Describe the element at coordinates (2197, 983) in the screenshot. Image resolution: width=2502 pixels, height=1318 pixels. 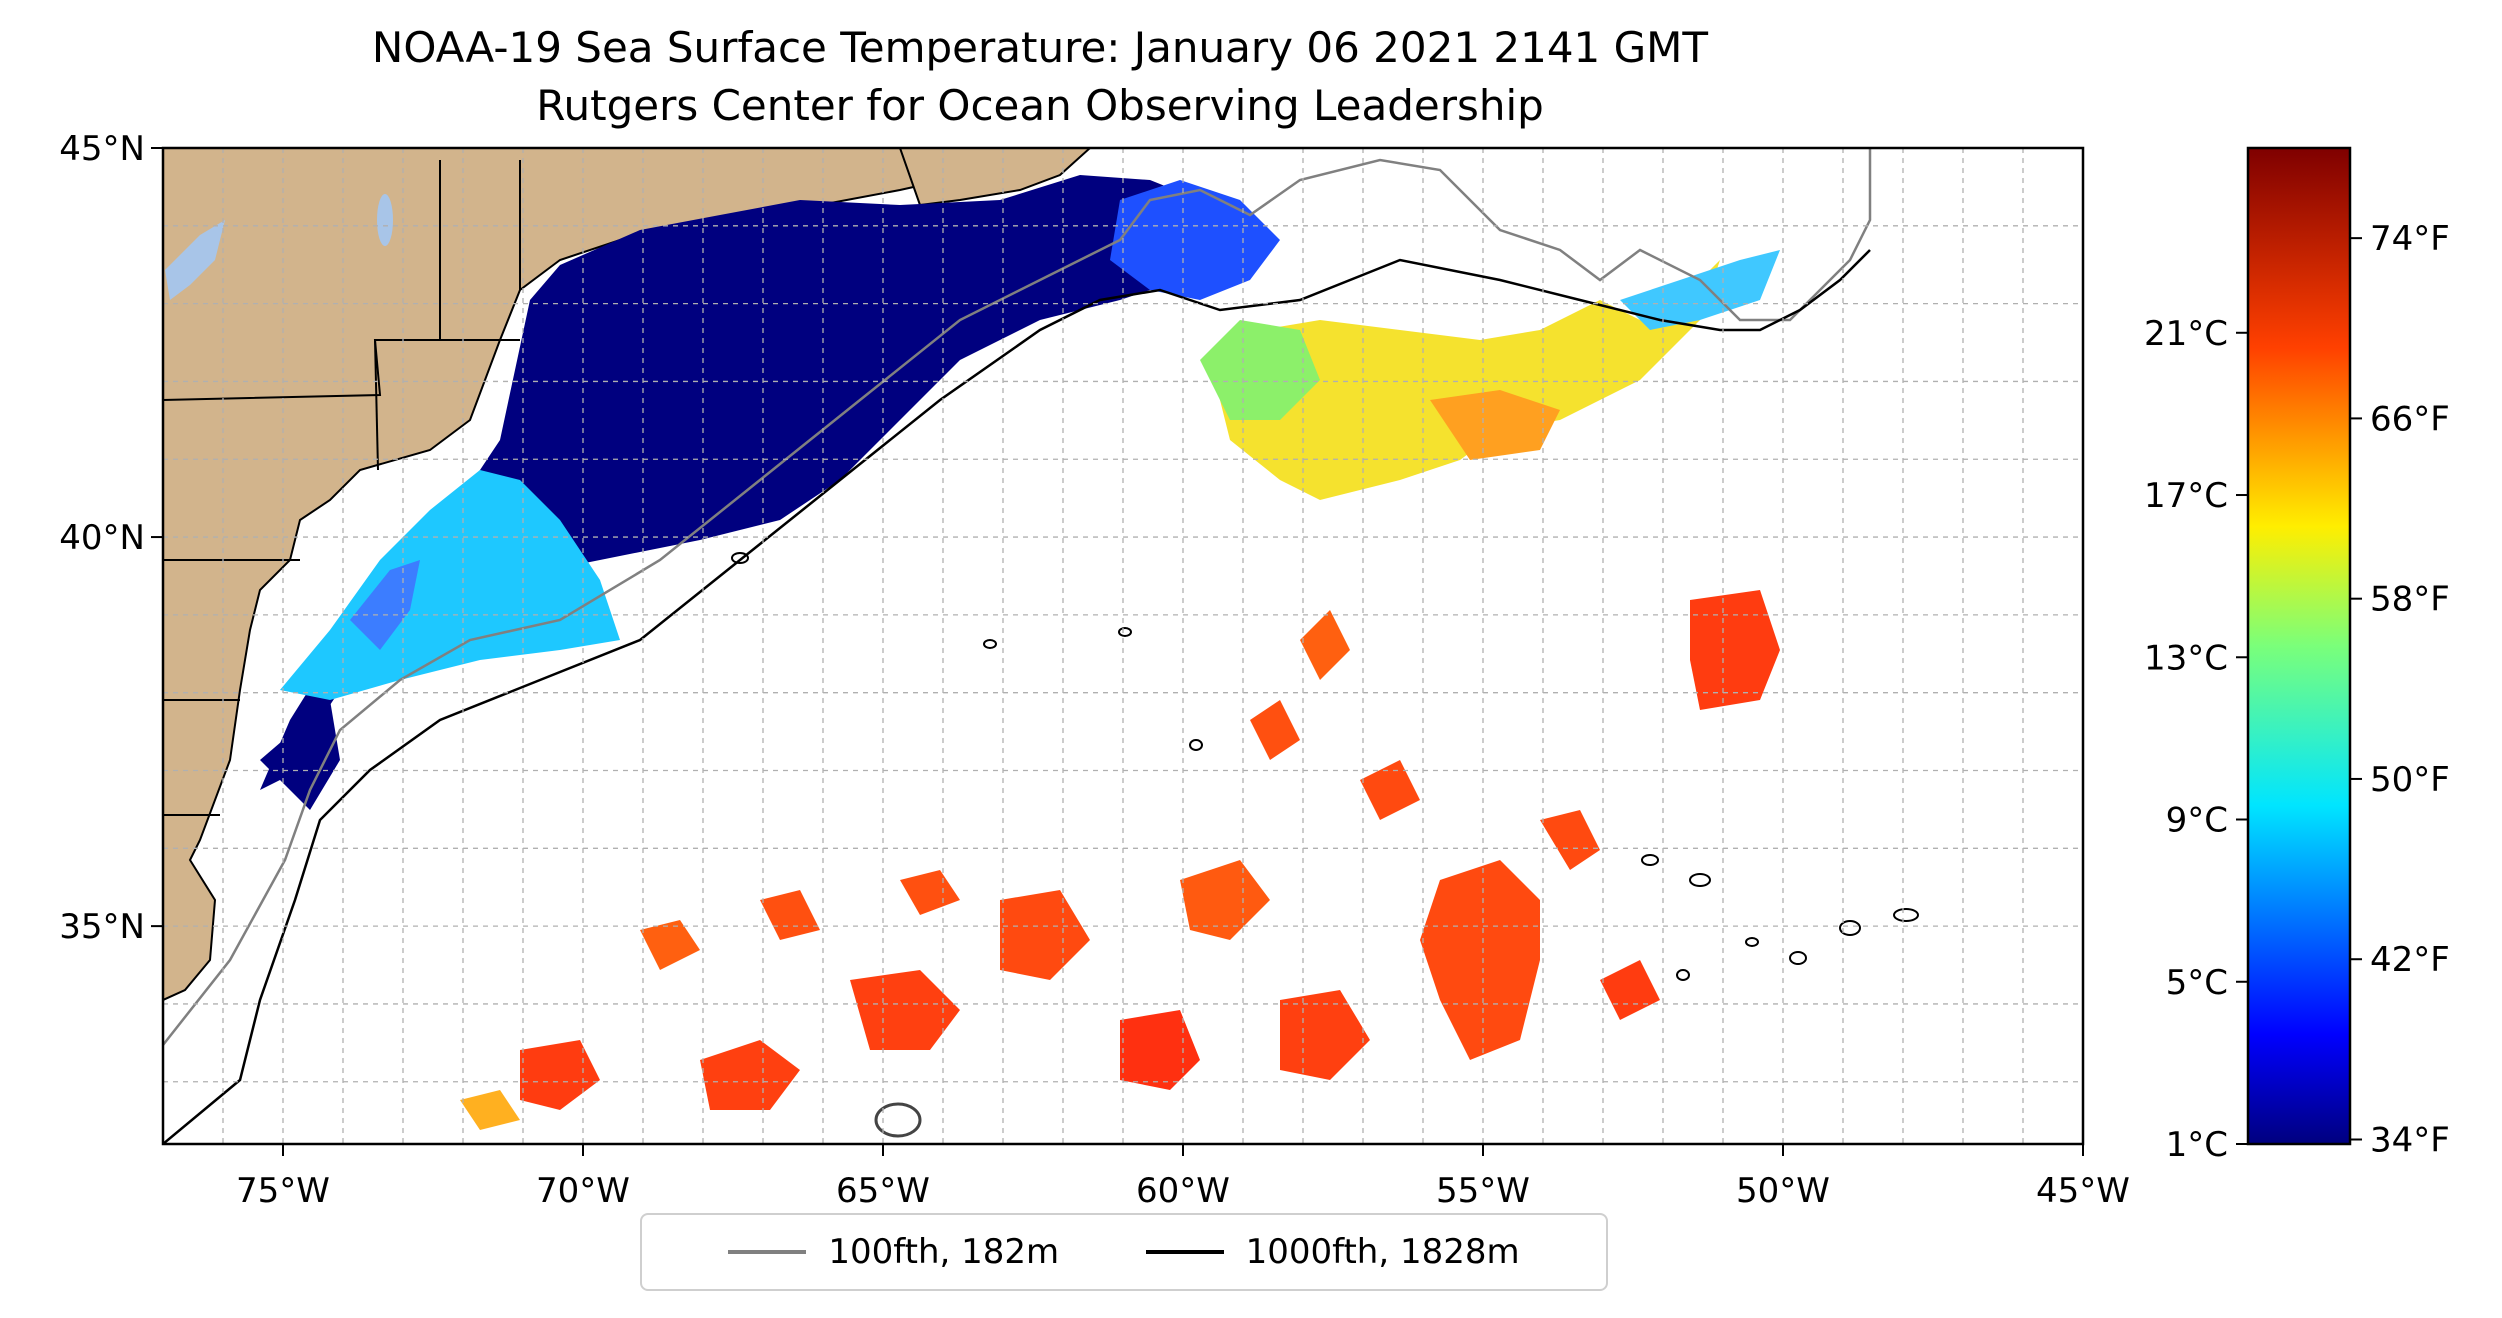
I see `celsius-tick-label: 5°C` at that location.